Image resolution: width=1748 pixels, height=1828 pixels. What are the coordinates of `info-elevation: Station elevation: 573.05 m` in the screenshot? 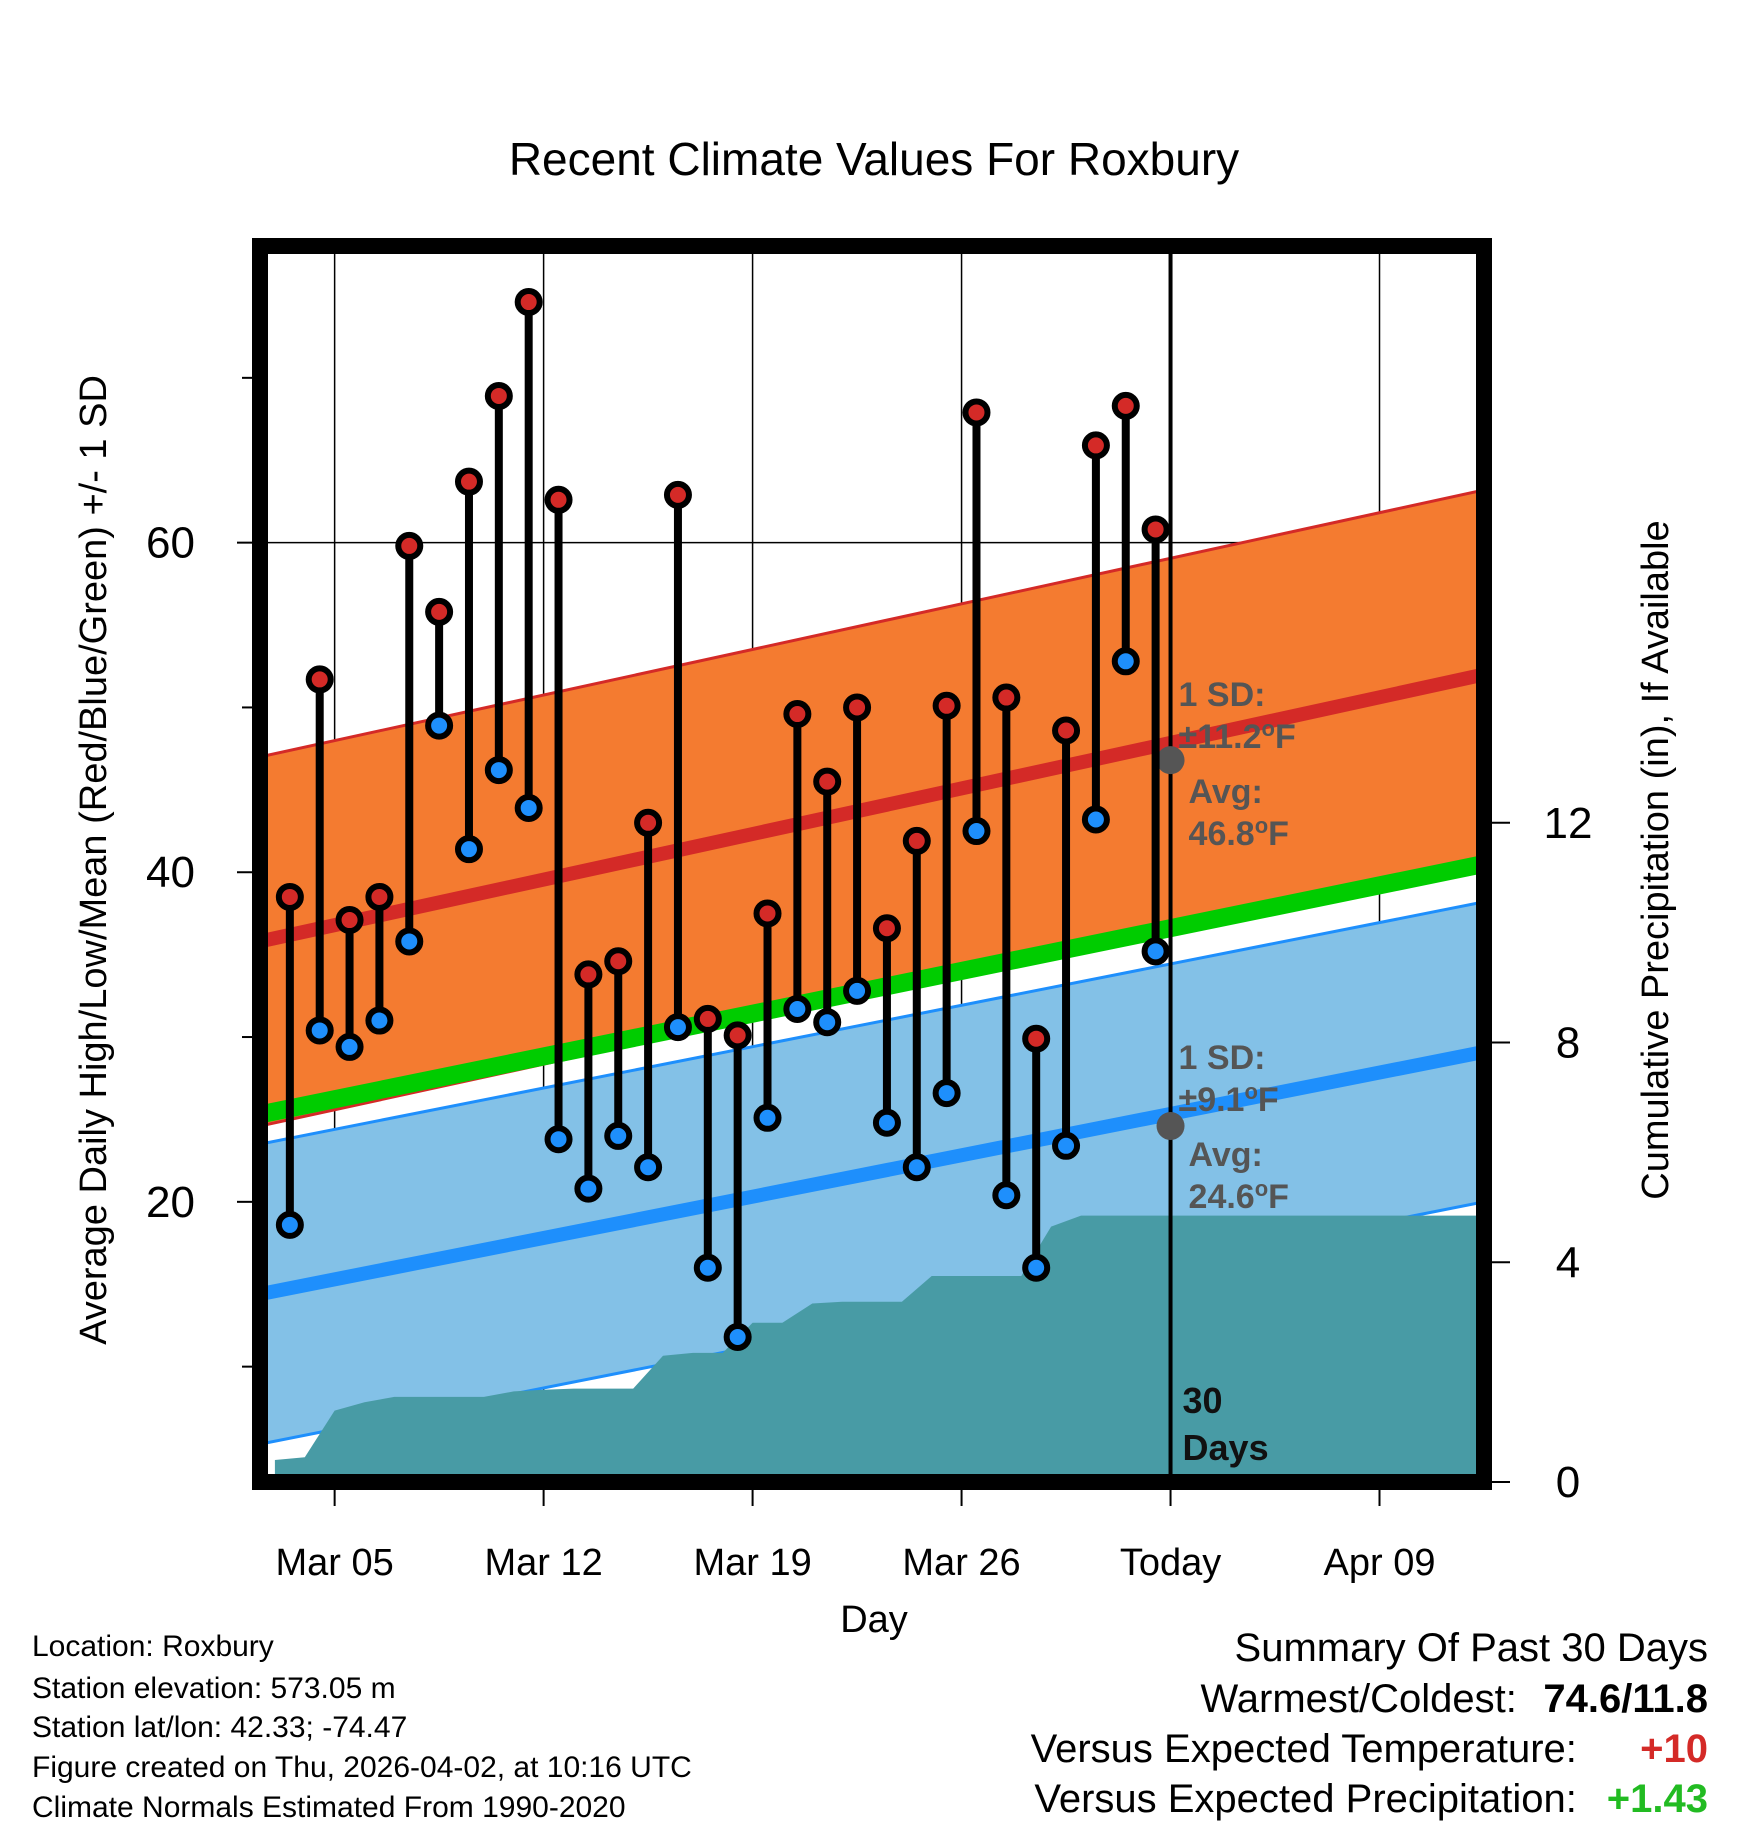 It's located at (214, 1688).